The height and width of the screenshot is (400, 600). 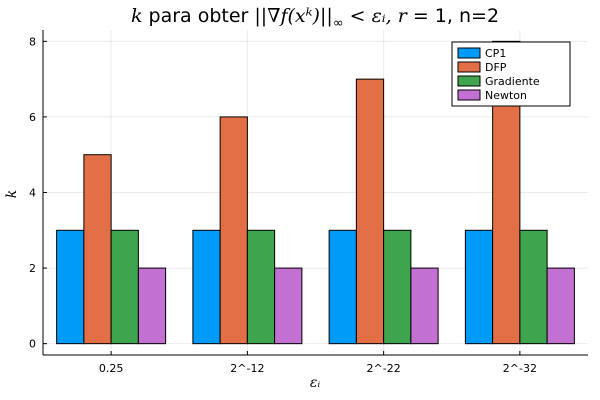 What do you see at coordinates (512, 81) in the screenshot?
I see `legend-label-gradiente: Gradiente` at bounding box center [512, 81].